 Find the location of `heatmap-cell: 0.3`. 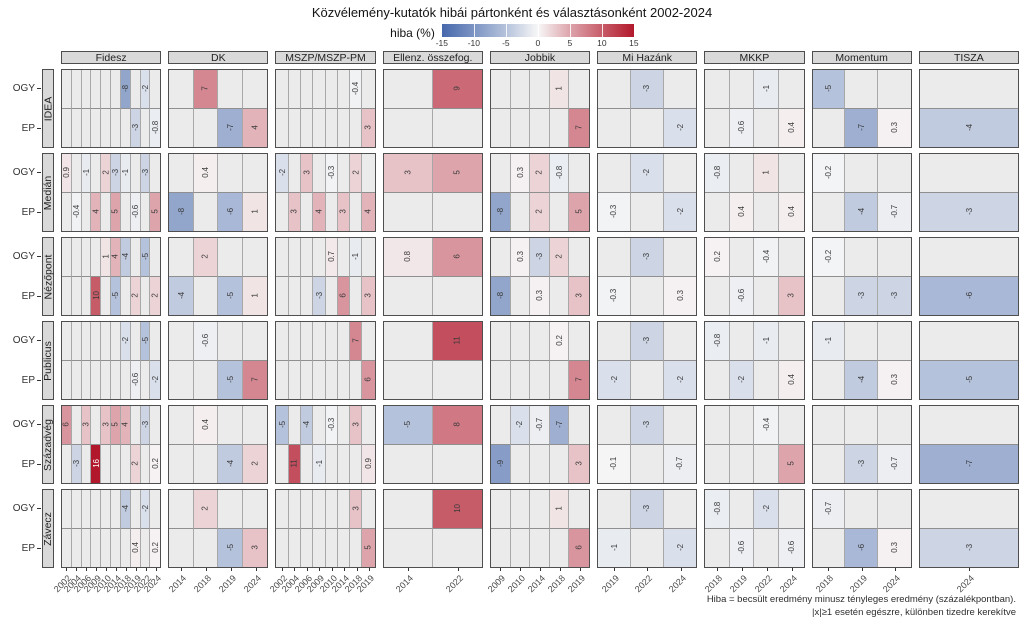

heatmap-cell: 0.3 is located at coordinates (894, 379).